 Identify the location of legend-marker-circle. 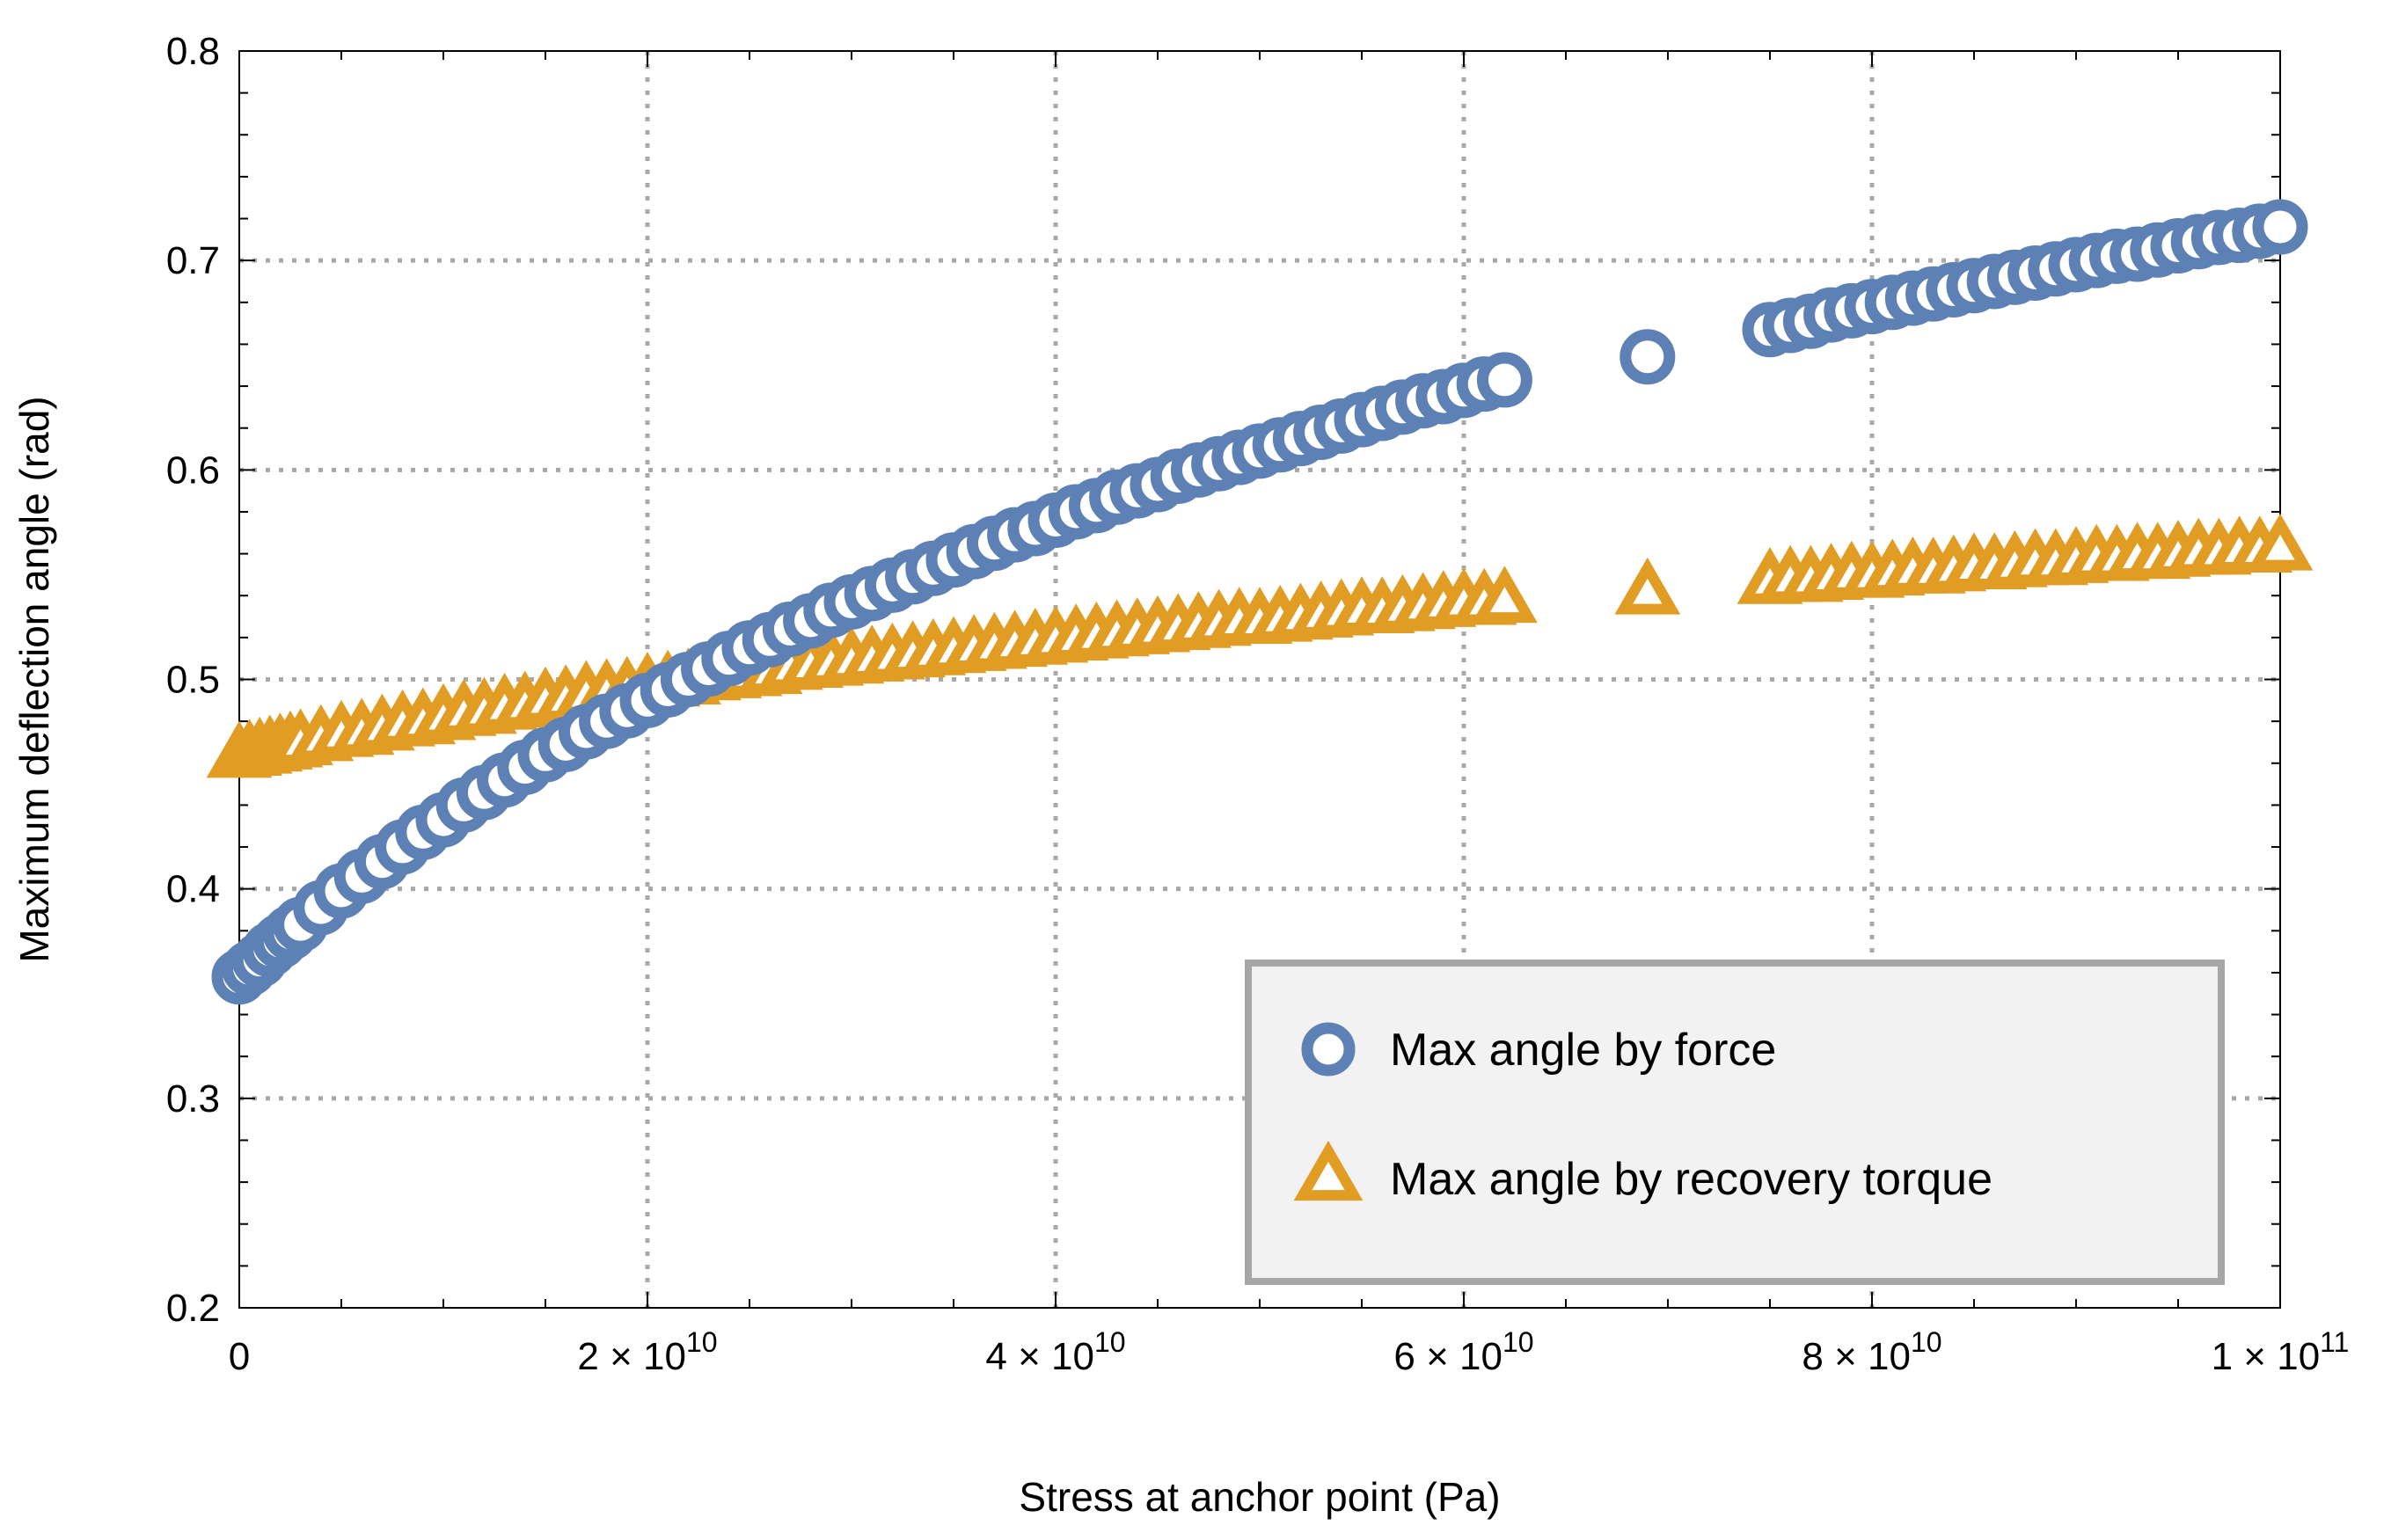
(1328, 1049).